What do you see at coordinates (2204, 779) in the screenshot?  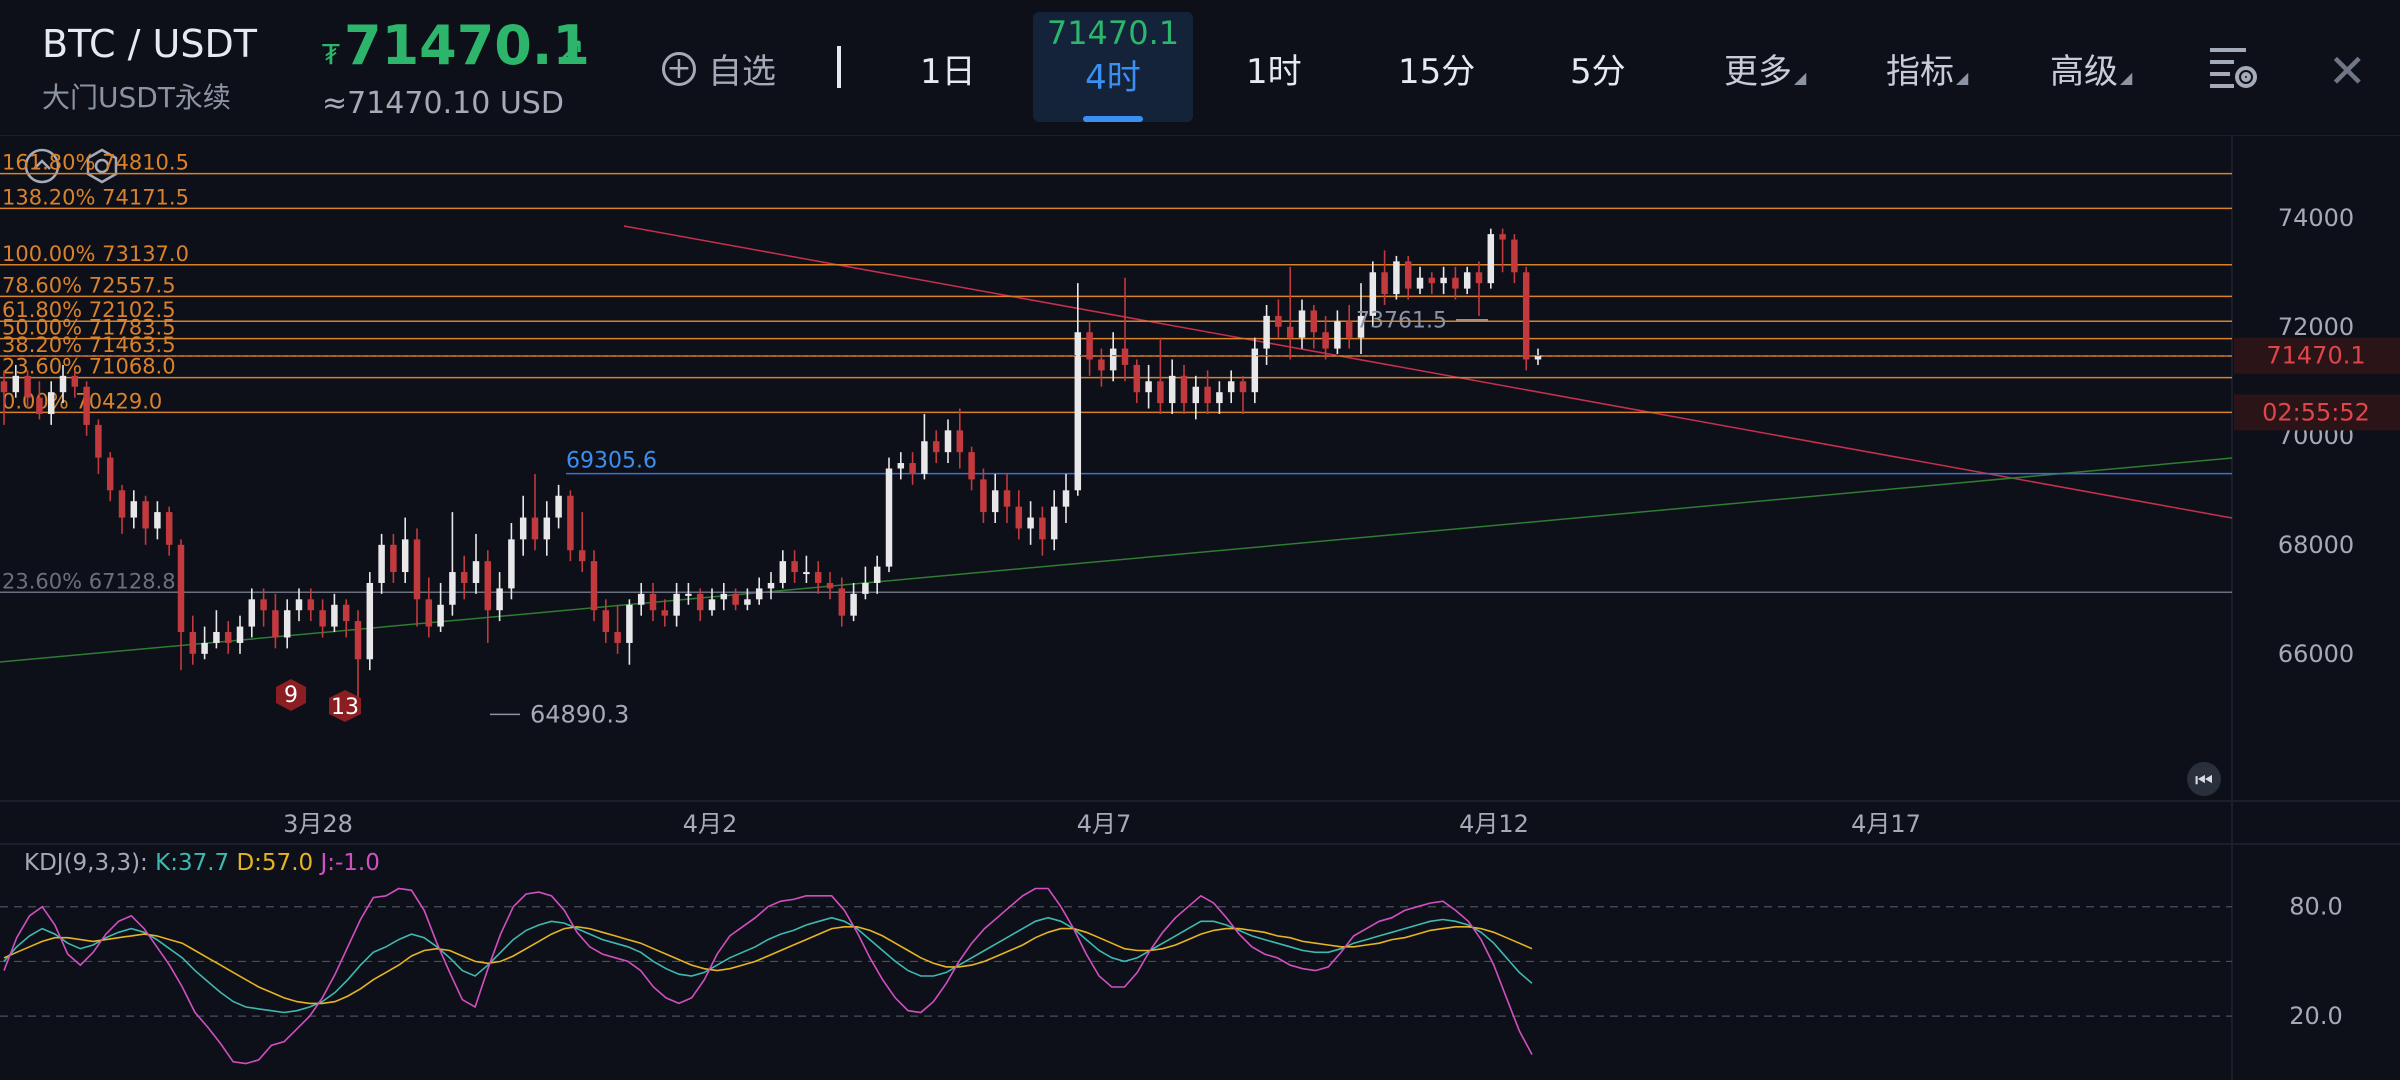 I see `scroll-to-latest-icon: ⏮` at bounding box center [2204, 779].